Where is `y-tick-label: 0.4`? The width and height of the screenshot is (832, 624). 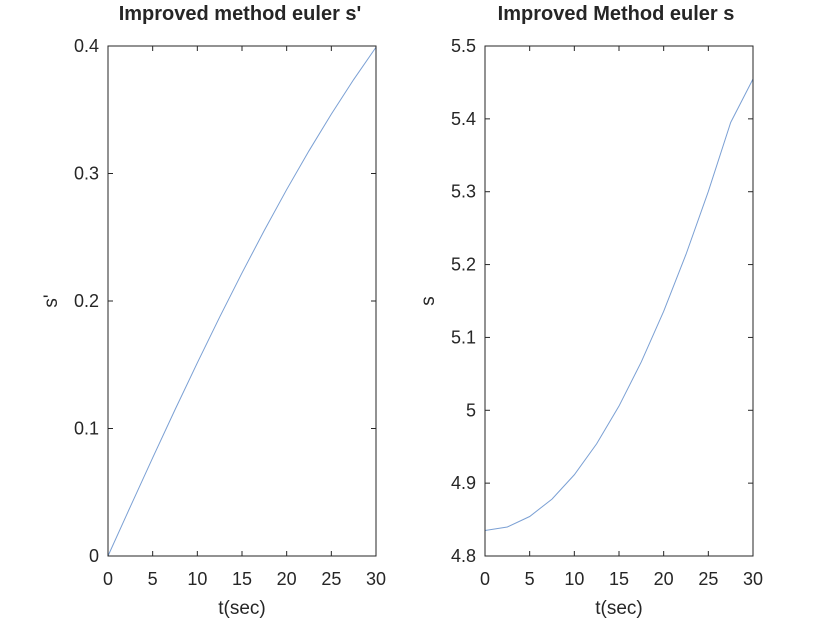
y-tick-label: 0.4 is located at coordinates (86, 46).